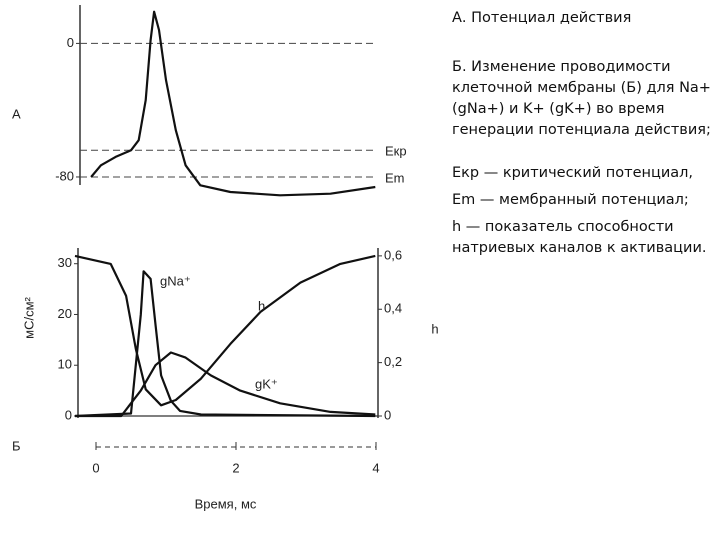 This screenshot has height=540, width=720. I want to click on x-tick-label: 0, so click(95, 467).